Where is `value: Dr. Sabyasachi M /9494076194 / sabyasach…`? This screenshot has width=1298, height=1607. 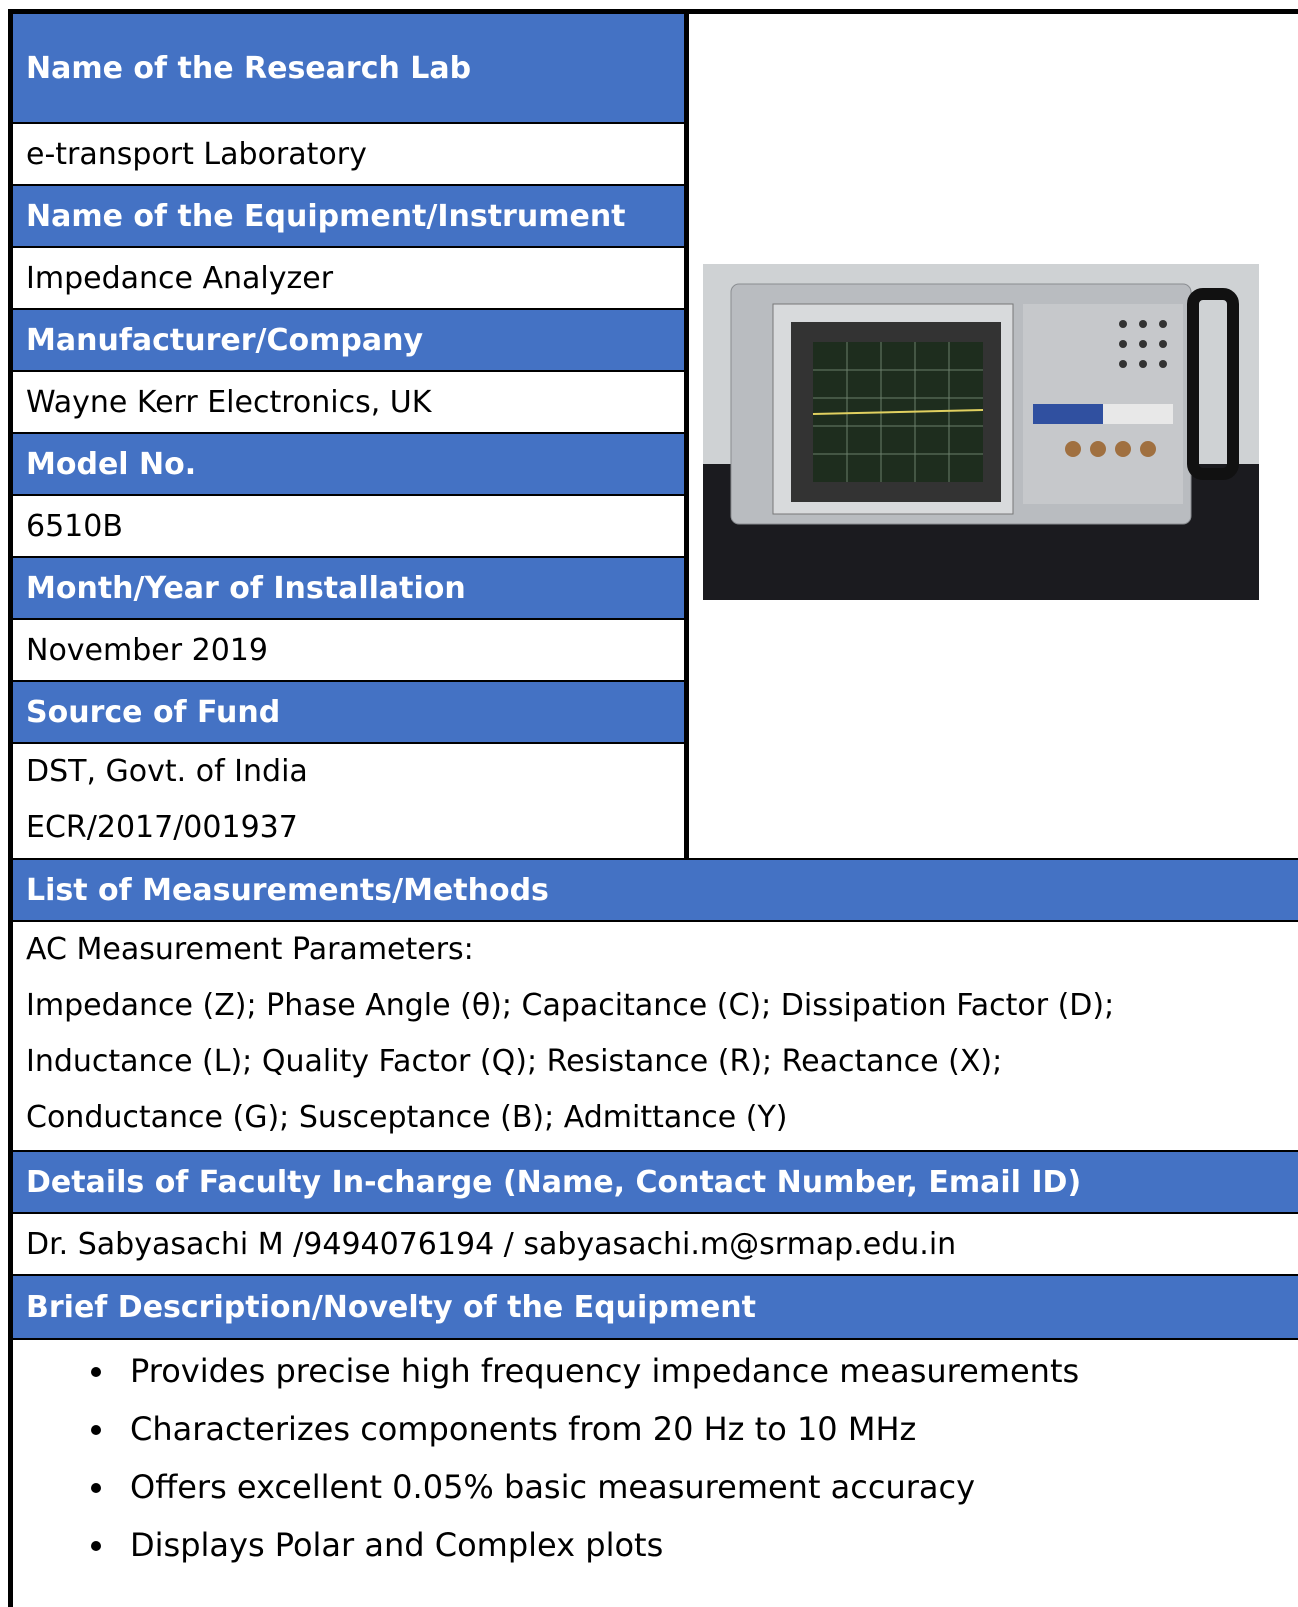 value: Dr. Sabyasachi M /9494076194 / sabyasach… is located at coordinates (655, 1244).